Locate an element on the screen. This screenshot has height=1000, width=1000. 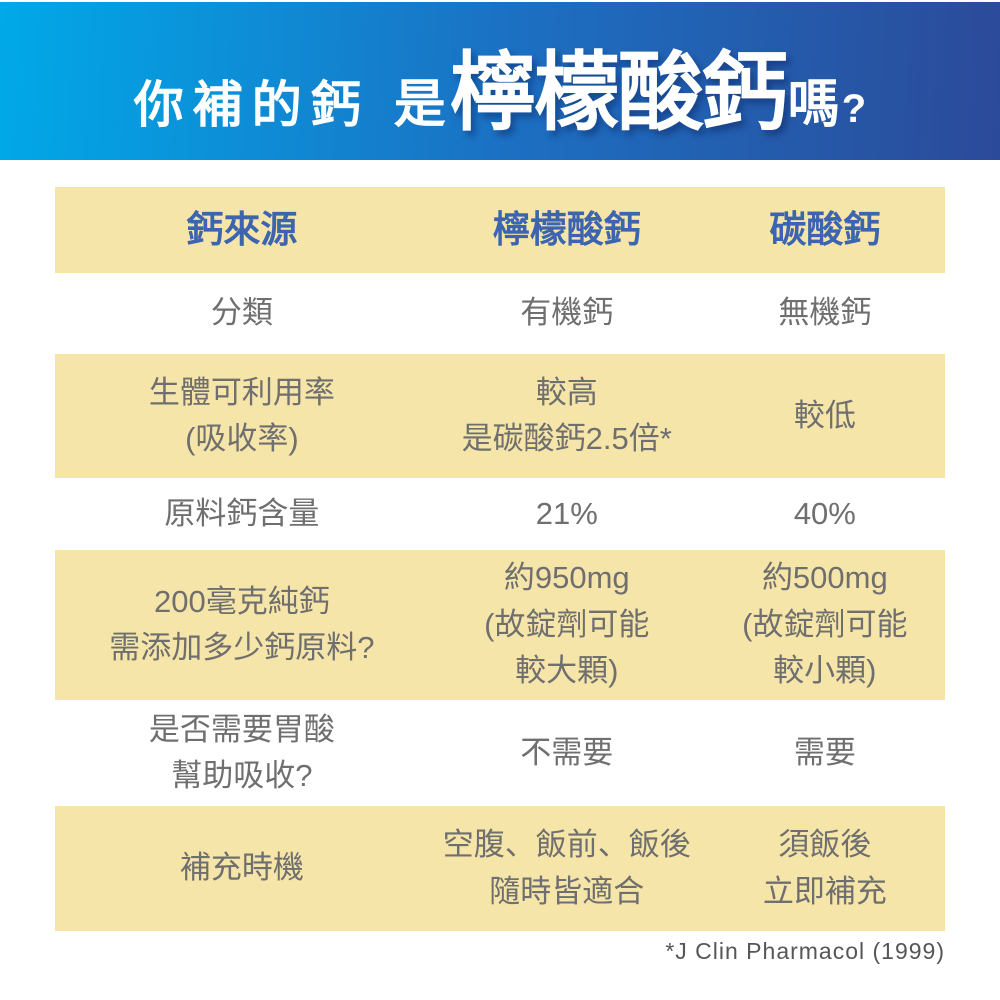
title-highlight: 檸檬酸鈣 is located at coordinates (618, 92).